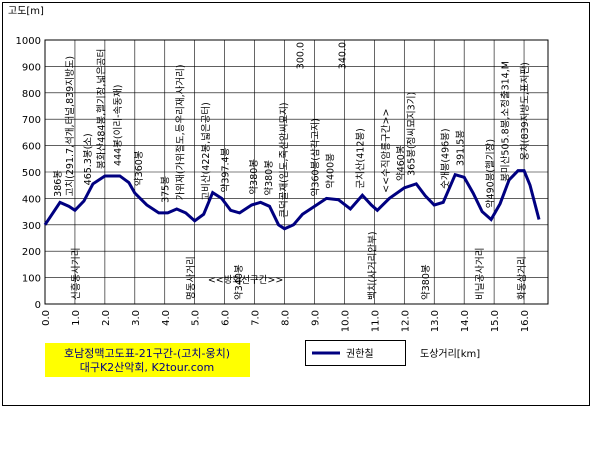  Describe the element at coordinates (31, 252) in the screenshot. I see `y-tick-label: 200` at that location.